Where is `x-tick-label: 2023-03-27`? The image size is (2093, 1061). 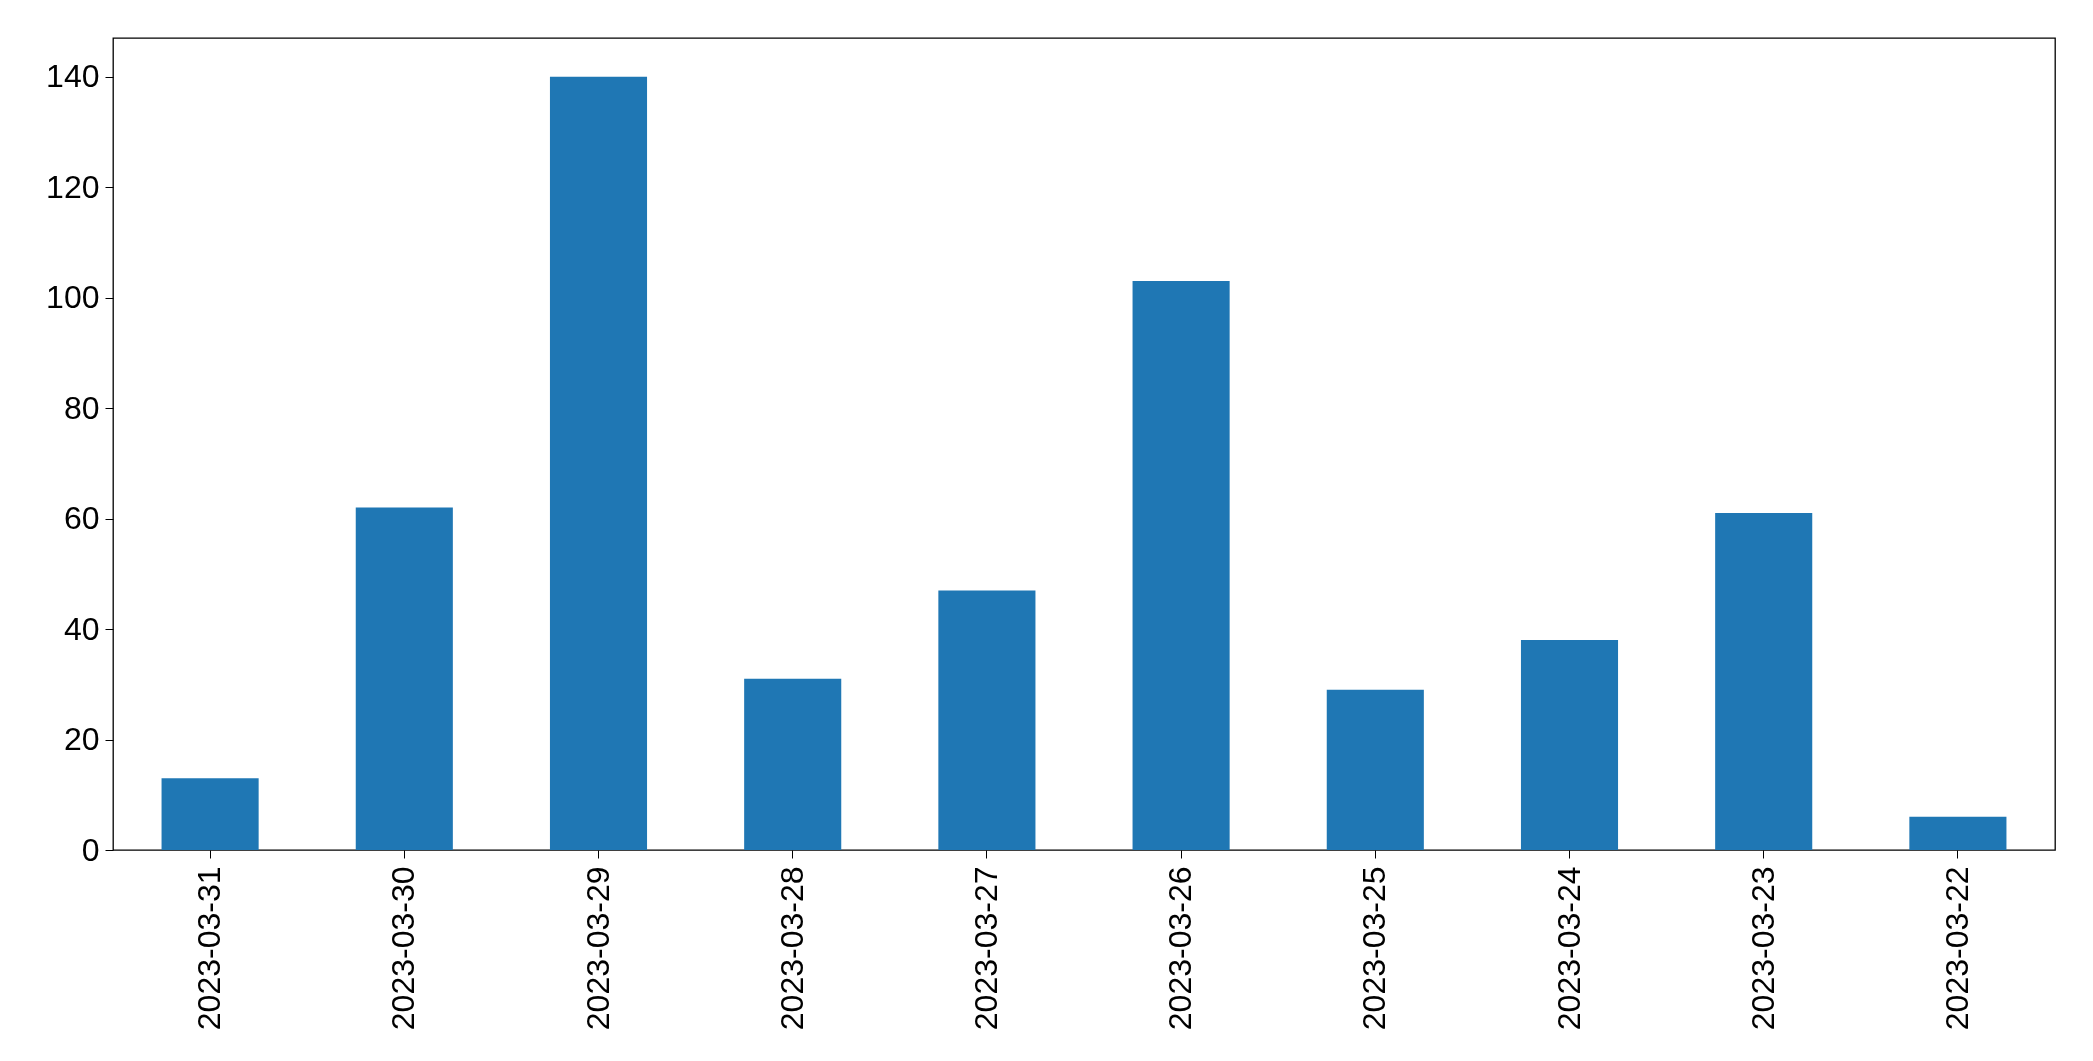 x-tick-label: 2023-03-27 is located at coordinates (985, 948).